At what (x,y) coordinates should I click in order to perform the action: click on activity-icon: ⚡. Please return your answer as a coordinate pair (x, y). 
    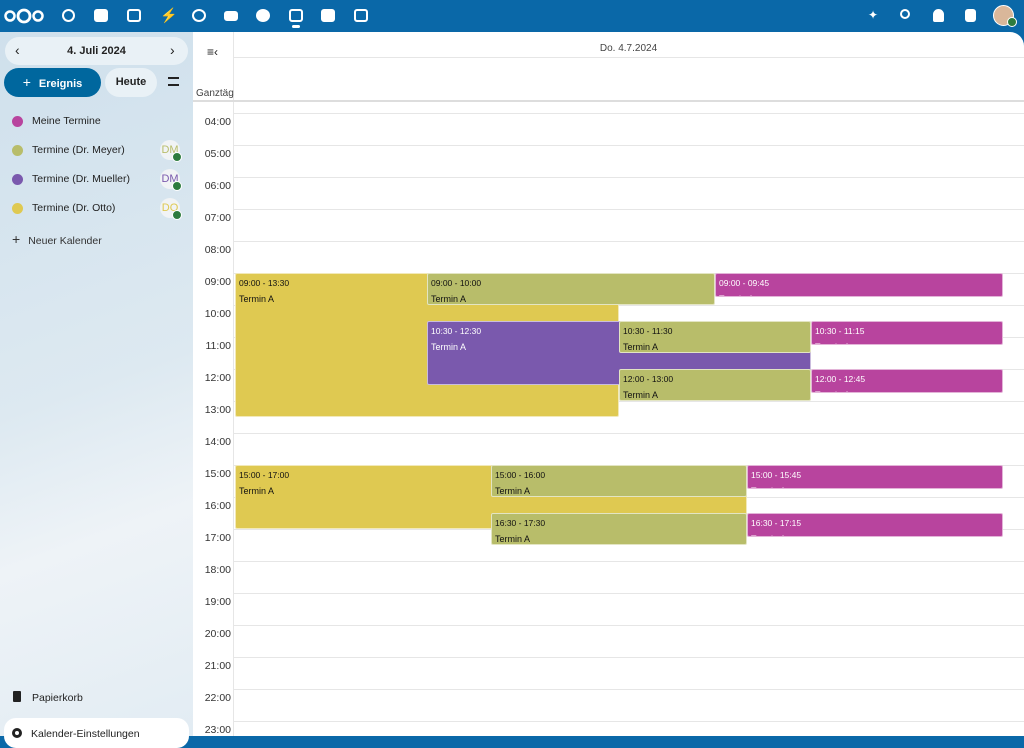
    Looking at the image, I should click on (169, 15).